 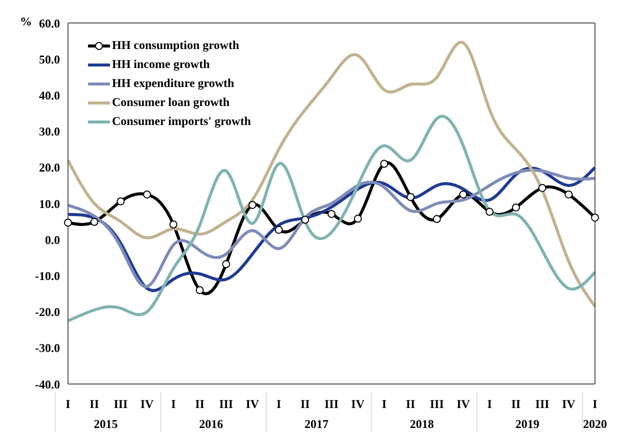 I want to click on y-tick-label: -40.0, so click(x=47, y=384).